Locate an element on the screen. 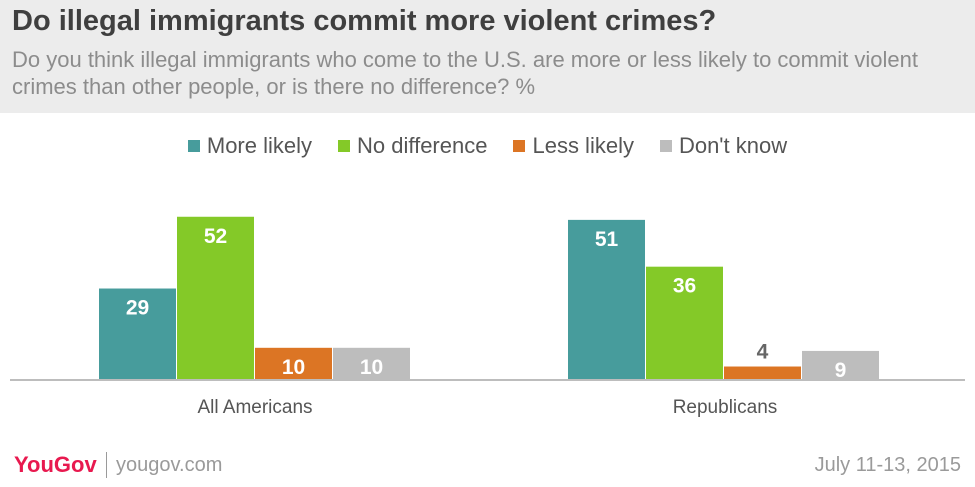 The width and height of the screenshot is (975, 487). data-label: 29 is located at coordinates (137, 308).